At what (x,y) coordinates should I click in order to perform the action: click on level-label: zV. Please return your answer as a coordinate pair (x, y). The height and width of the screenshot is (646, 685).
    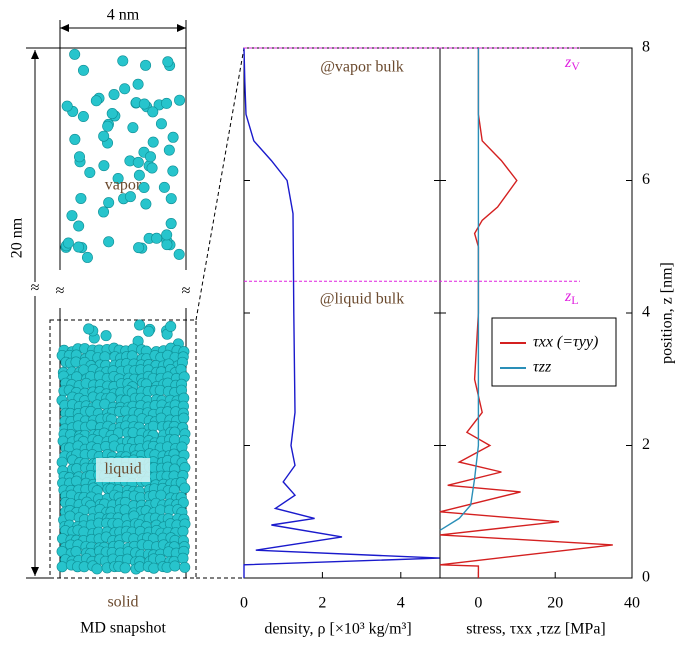
    Looking at the image, I should click on (572, 63).